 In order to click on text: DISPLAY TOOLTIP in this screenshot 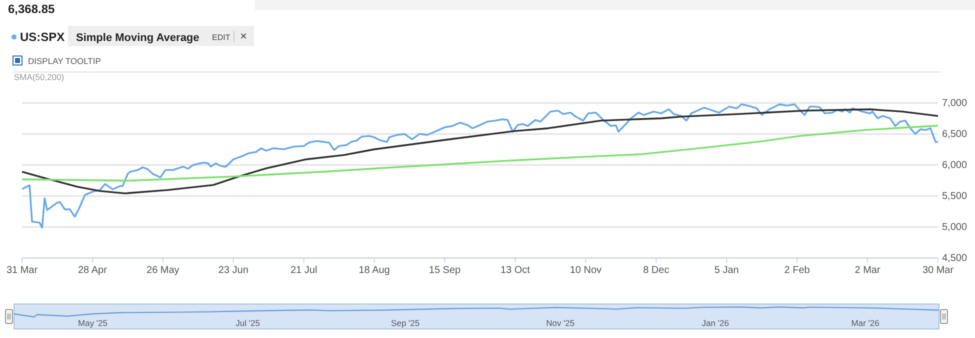, I will do `click(65, 61)`.